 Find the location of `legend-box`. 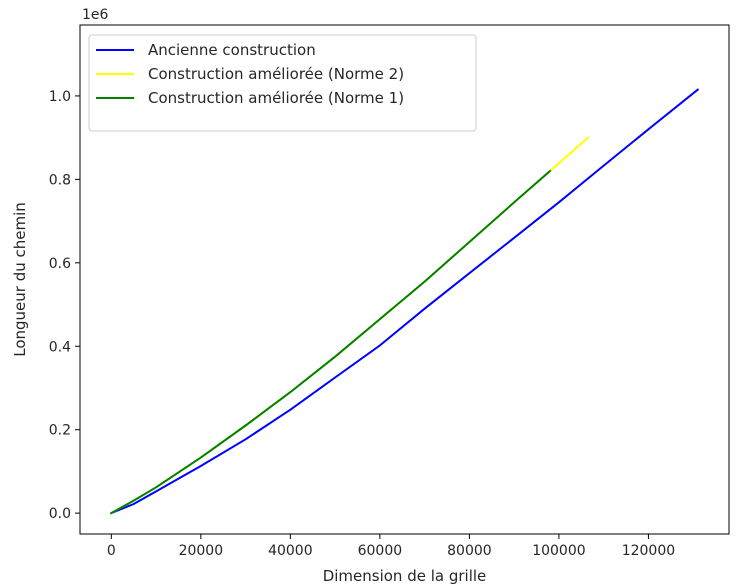

legend-box is located at coordinates (282, 83).